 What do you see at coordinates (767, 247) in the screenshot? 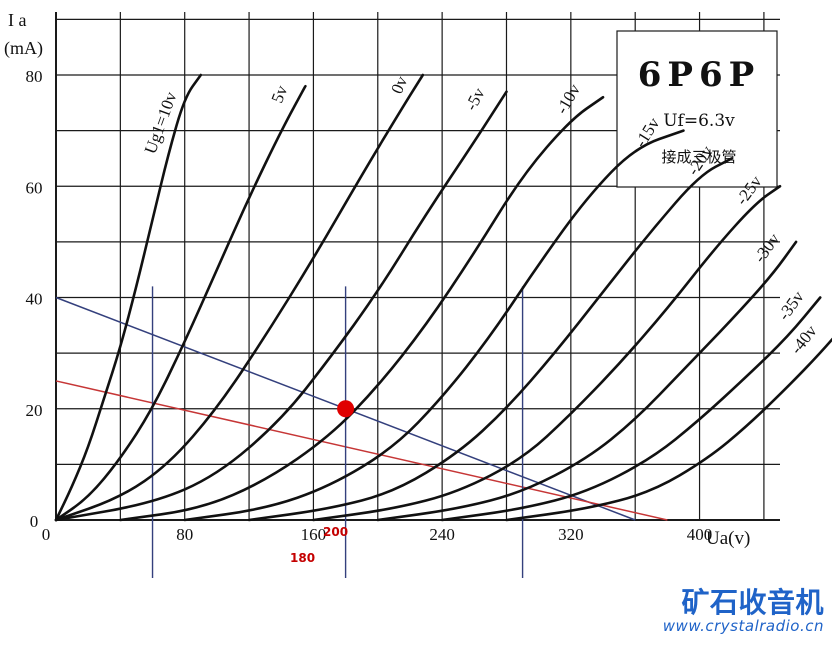
I see `series-label: -30v` at bounding box center [767, 247].